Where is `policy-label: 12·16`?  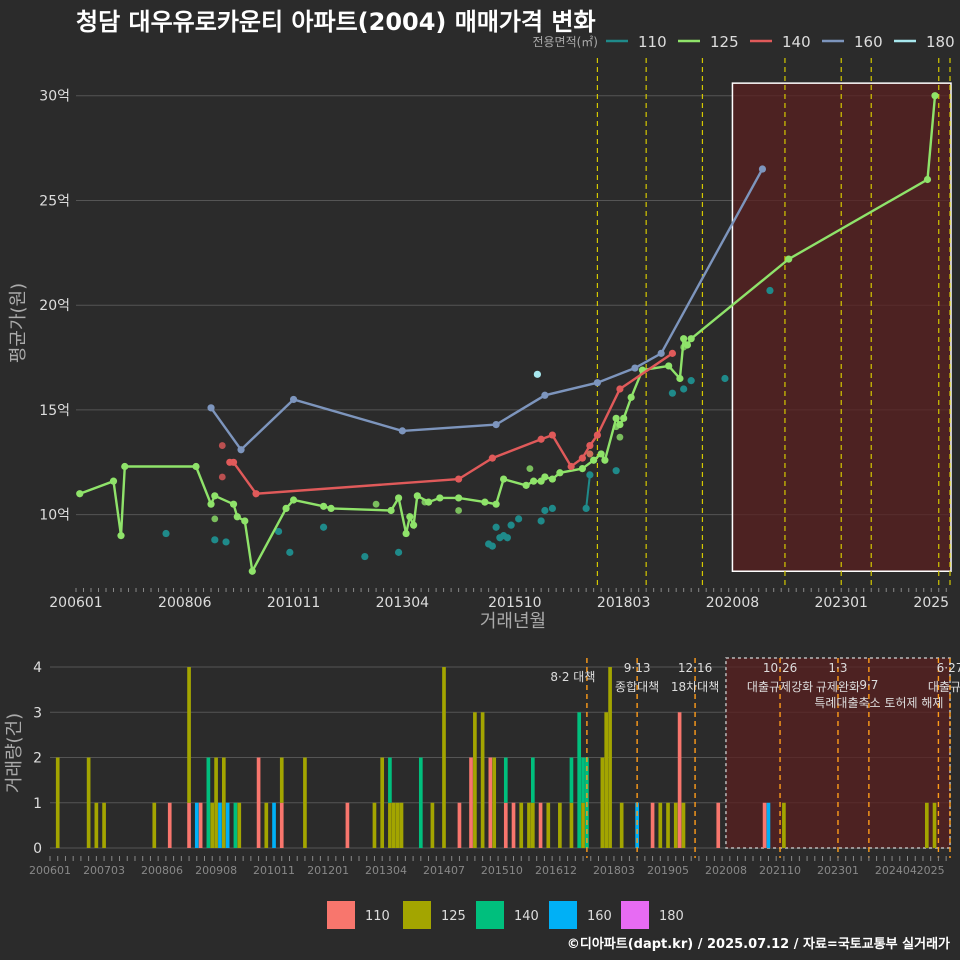
policy-label: 12·16 is located at coordinates (695, 668).